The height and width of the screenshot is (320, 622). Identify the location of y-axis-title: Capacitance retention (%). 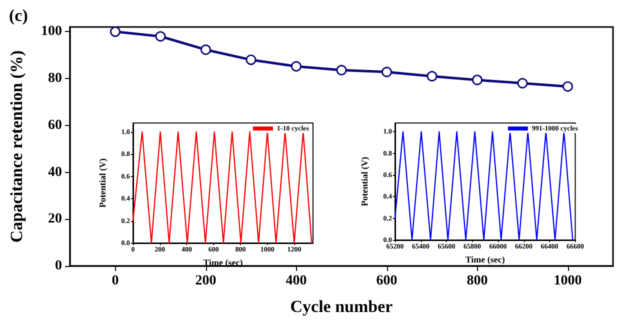
(16, 146).